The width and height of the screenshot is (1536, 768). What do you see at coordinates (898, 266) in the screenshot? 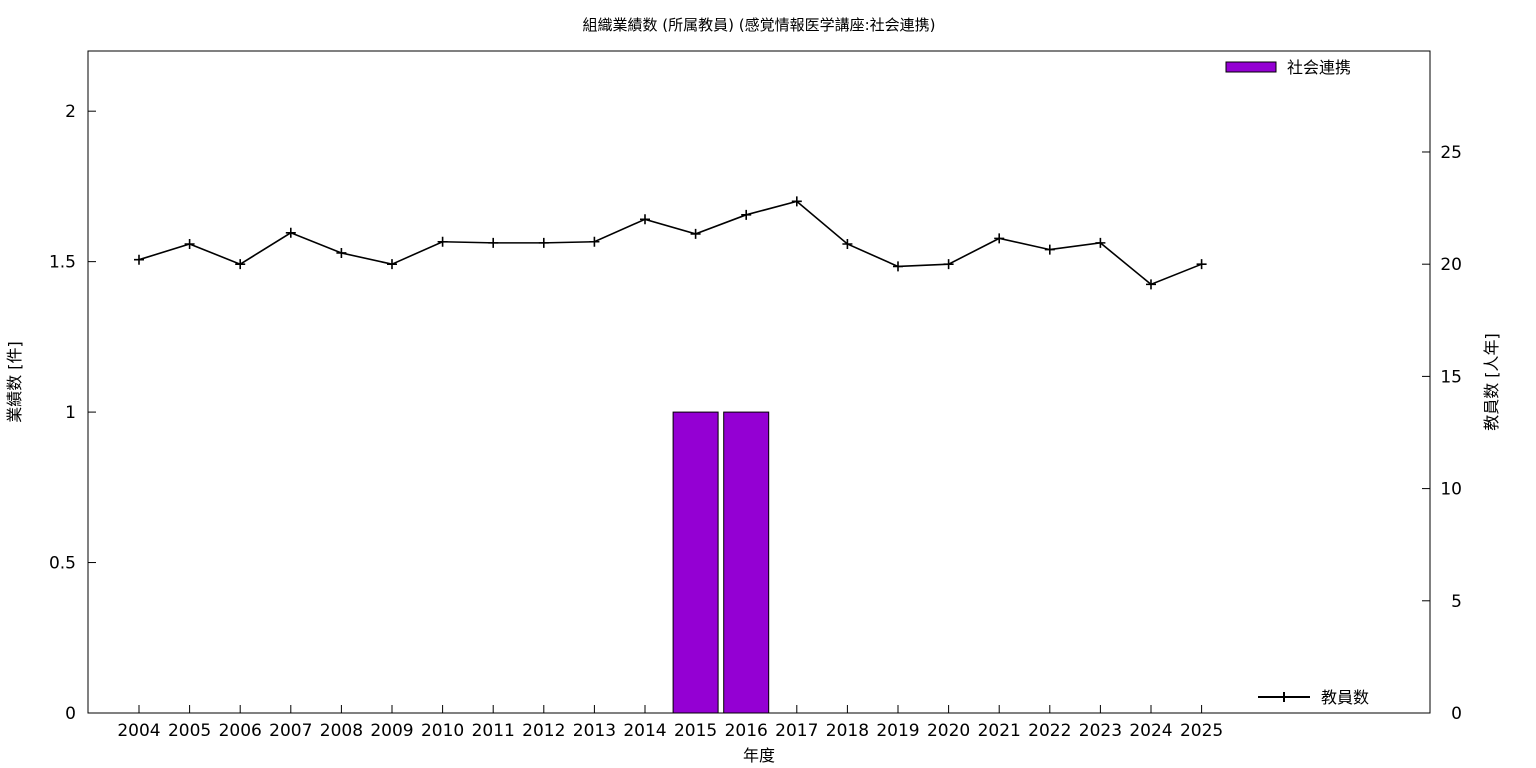
I see `line-point-2019` at bounding box center [898, 266].